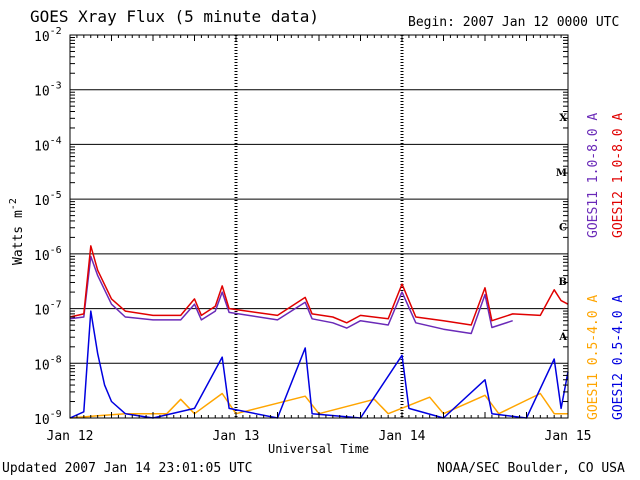 The width and height of the screenshot is (640, 480). Describe the element at coordinates (514, 22) in the screenshot. I see `begin-date-label: Begin: 2007 Jan 12 0000 UTC` at that location.